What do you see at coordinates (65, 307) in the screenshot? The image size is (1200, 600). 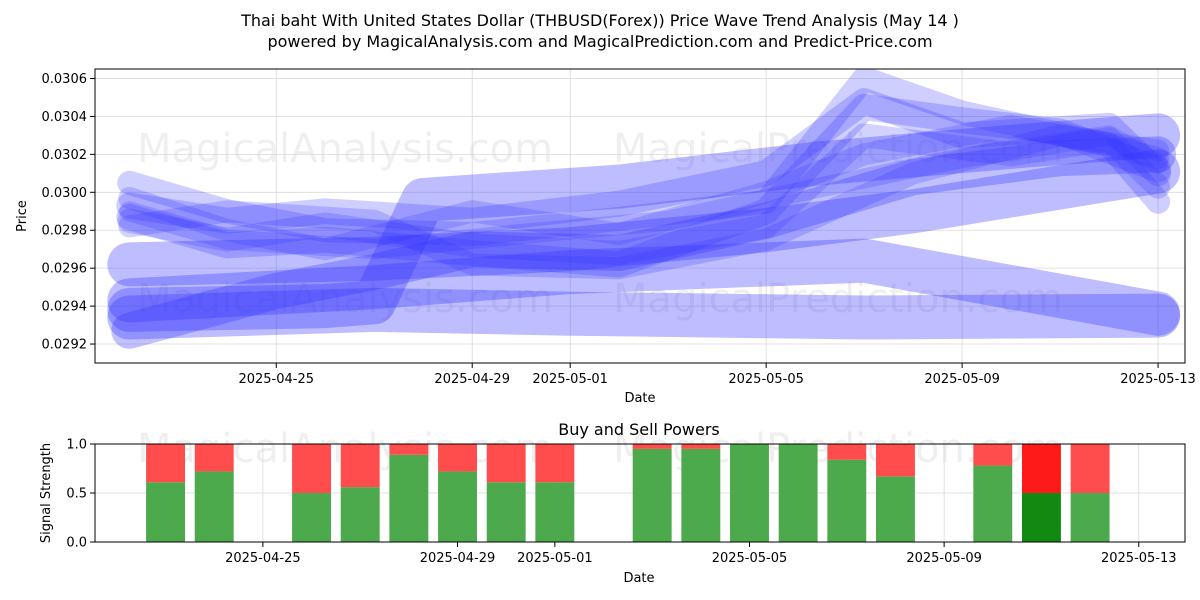 I see `top-y-tick-label: 0.0294` at bounding box center [65, 307].